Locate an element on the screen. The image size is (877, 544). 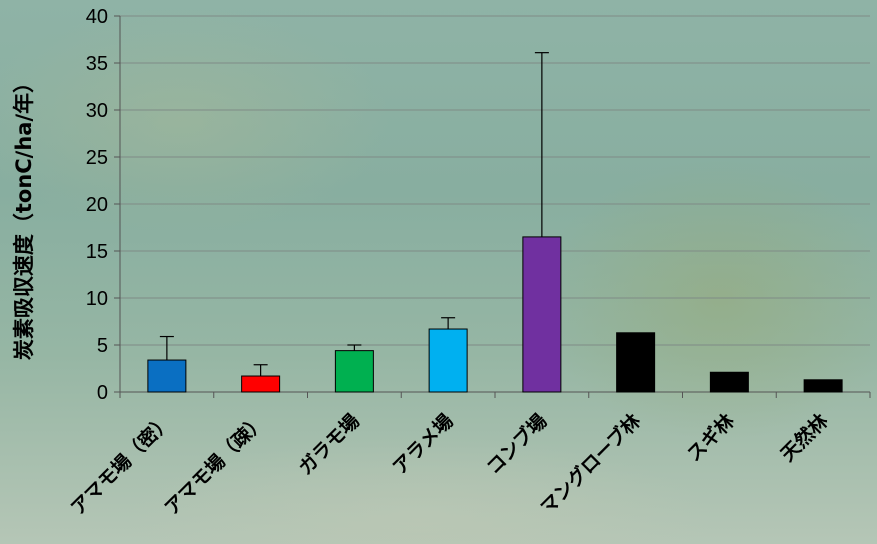
y-tick-label: 5 is located at coordinates (102, 346).